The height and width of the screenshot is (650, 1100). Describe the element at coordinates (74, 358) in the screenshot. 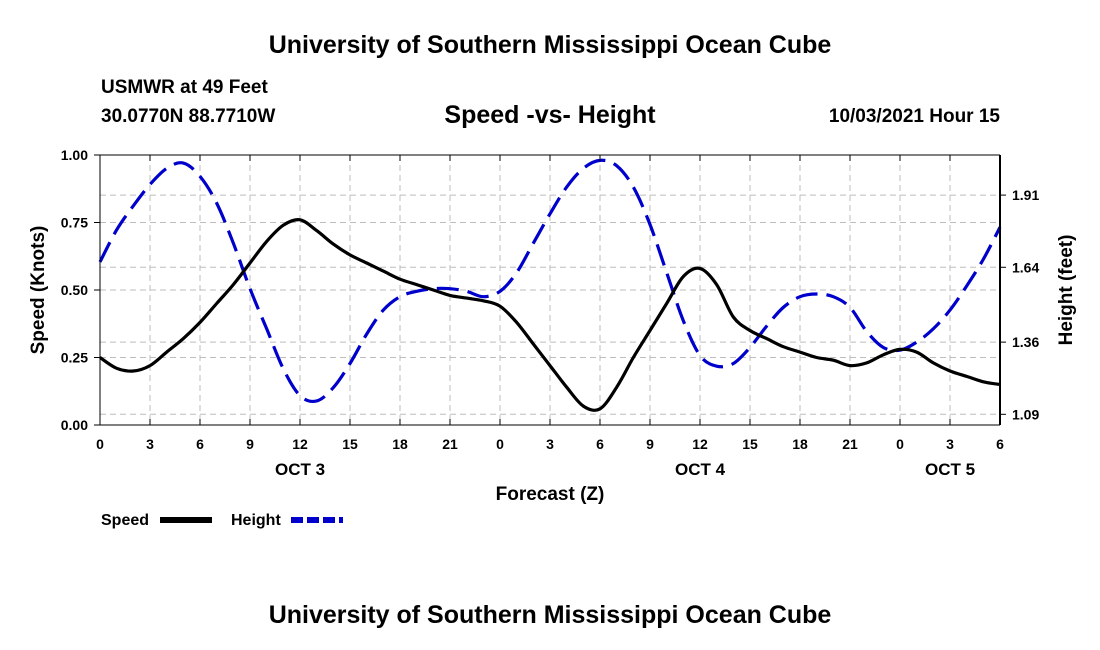

I see `y-tick-label: 0.25` at that location.